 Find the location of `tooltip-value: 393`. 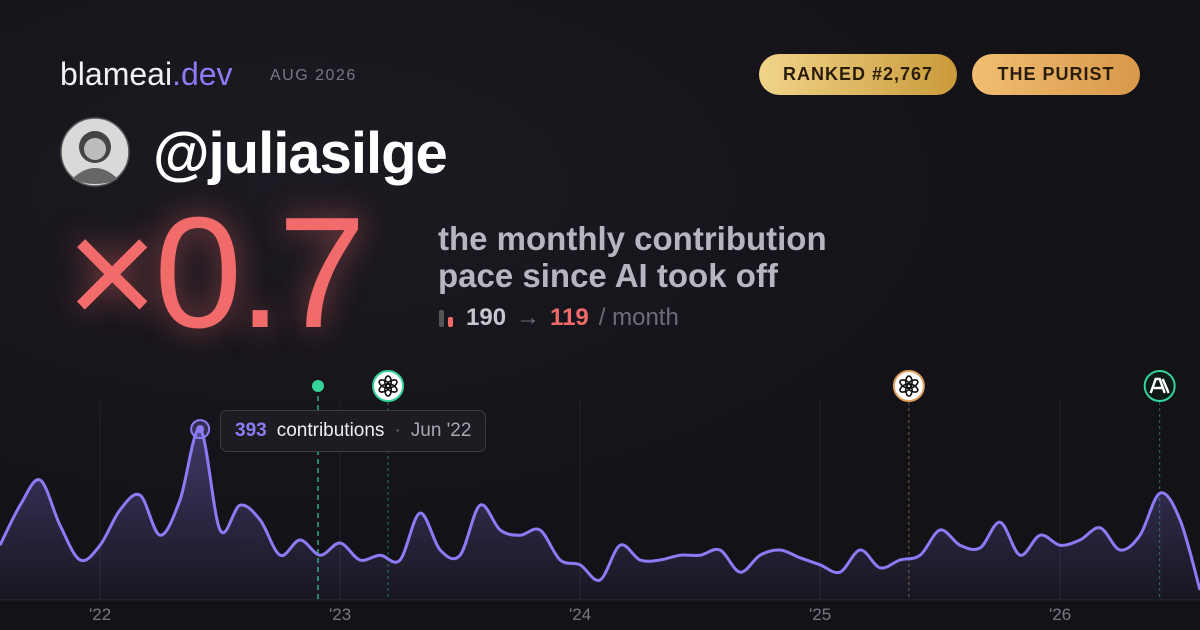

tooltip-value: 393 is located at coordinates (251, 430).